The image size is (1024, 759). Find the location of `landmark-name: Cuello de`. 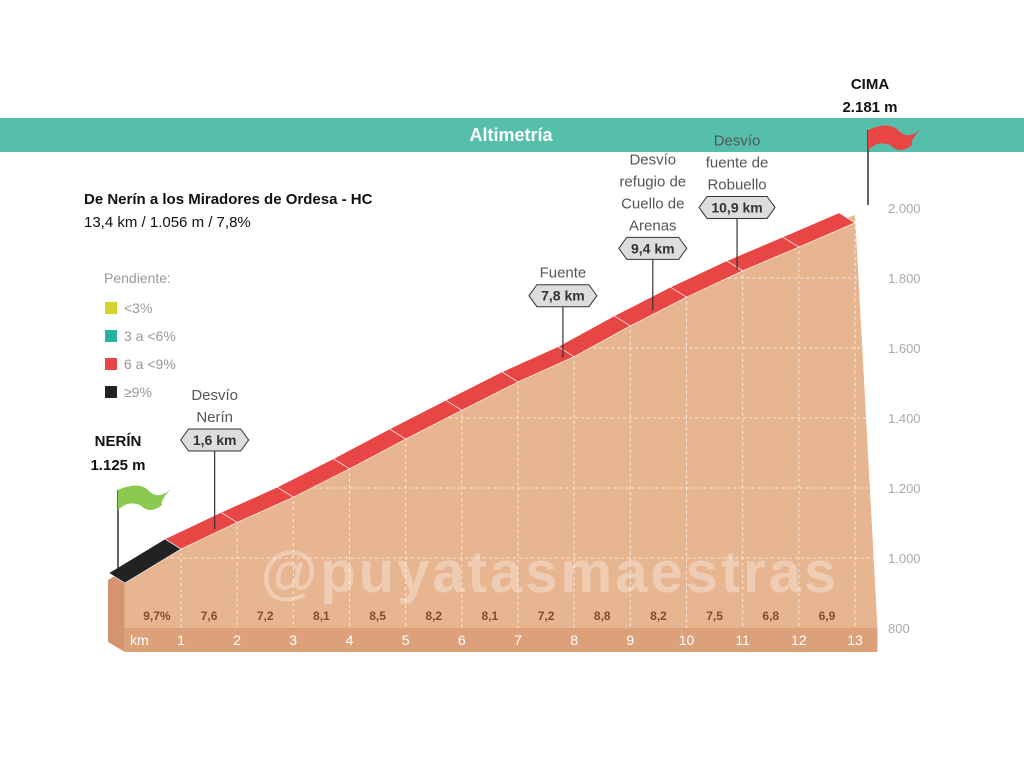

landmark-name: Cuello de is located at coordinates (652, 203).